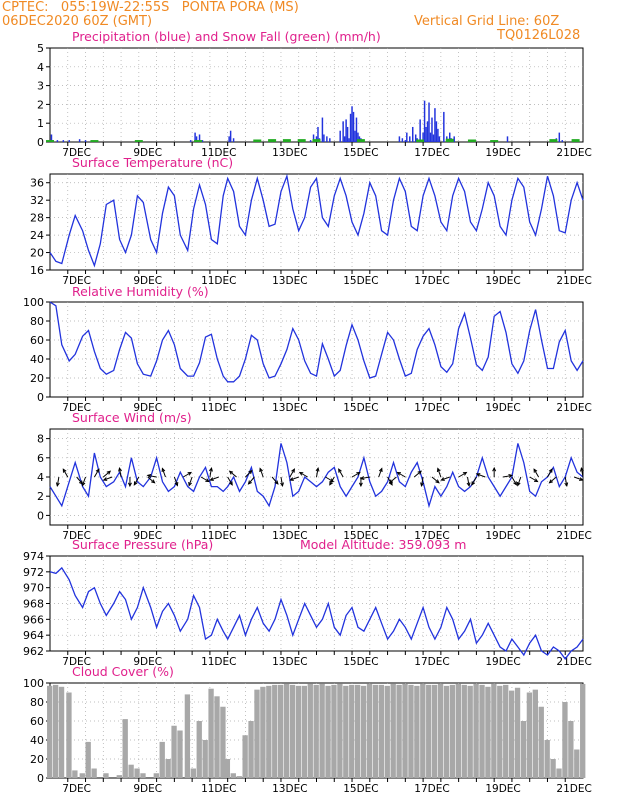  What do you see at coordinates (40, 439) in the screenshot?
I see `wind-ytick-label: 8` at bounding box center [40, 439].